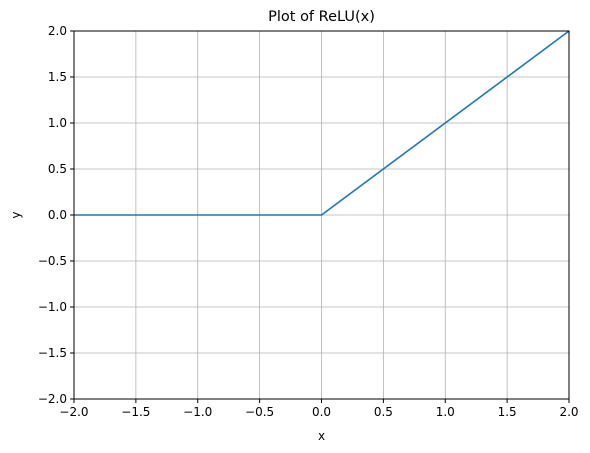 The image size is (590, 453). What do you see at coordinates (16, 214) in the screenshot?
I see `y-axis-label: y` at bounding box center [16, 214].